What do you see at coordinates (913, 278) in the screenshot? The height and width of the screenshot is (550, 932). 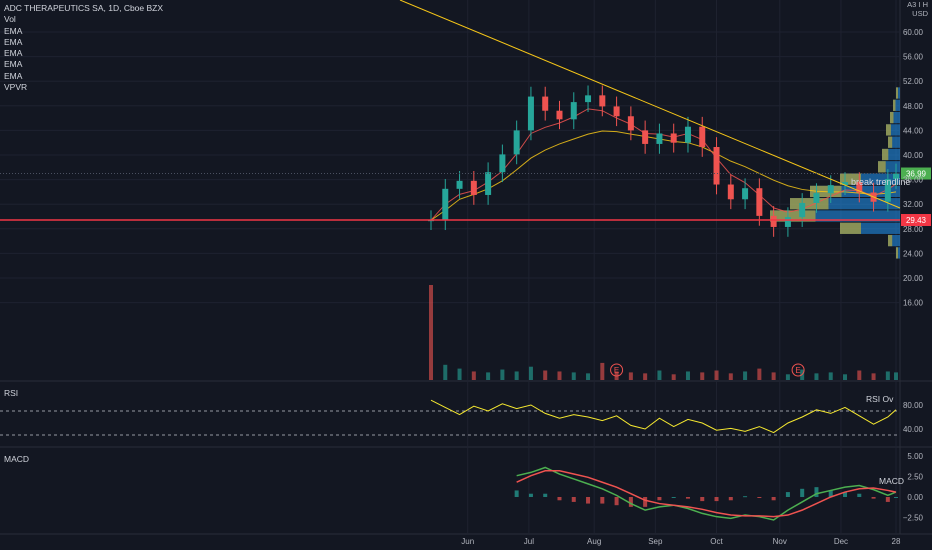 I see `price-tick-label: 20.00` at bounding box center [913, 278].